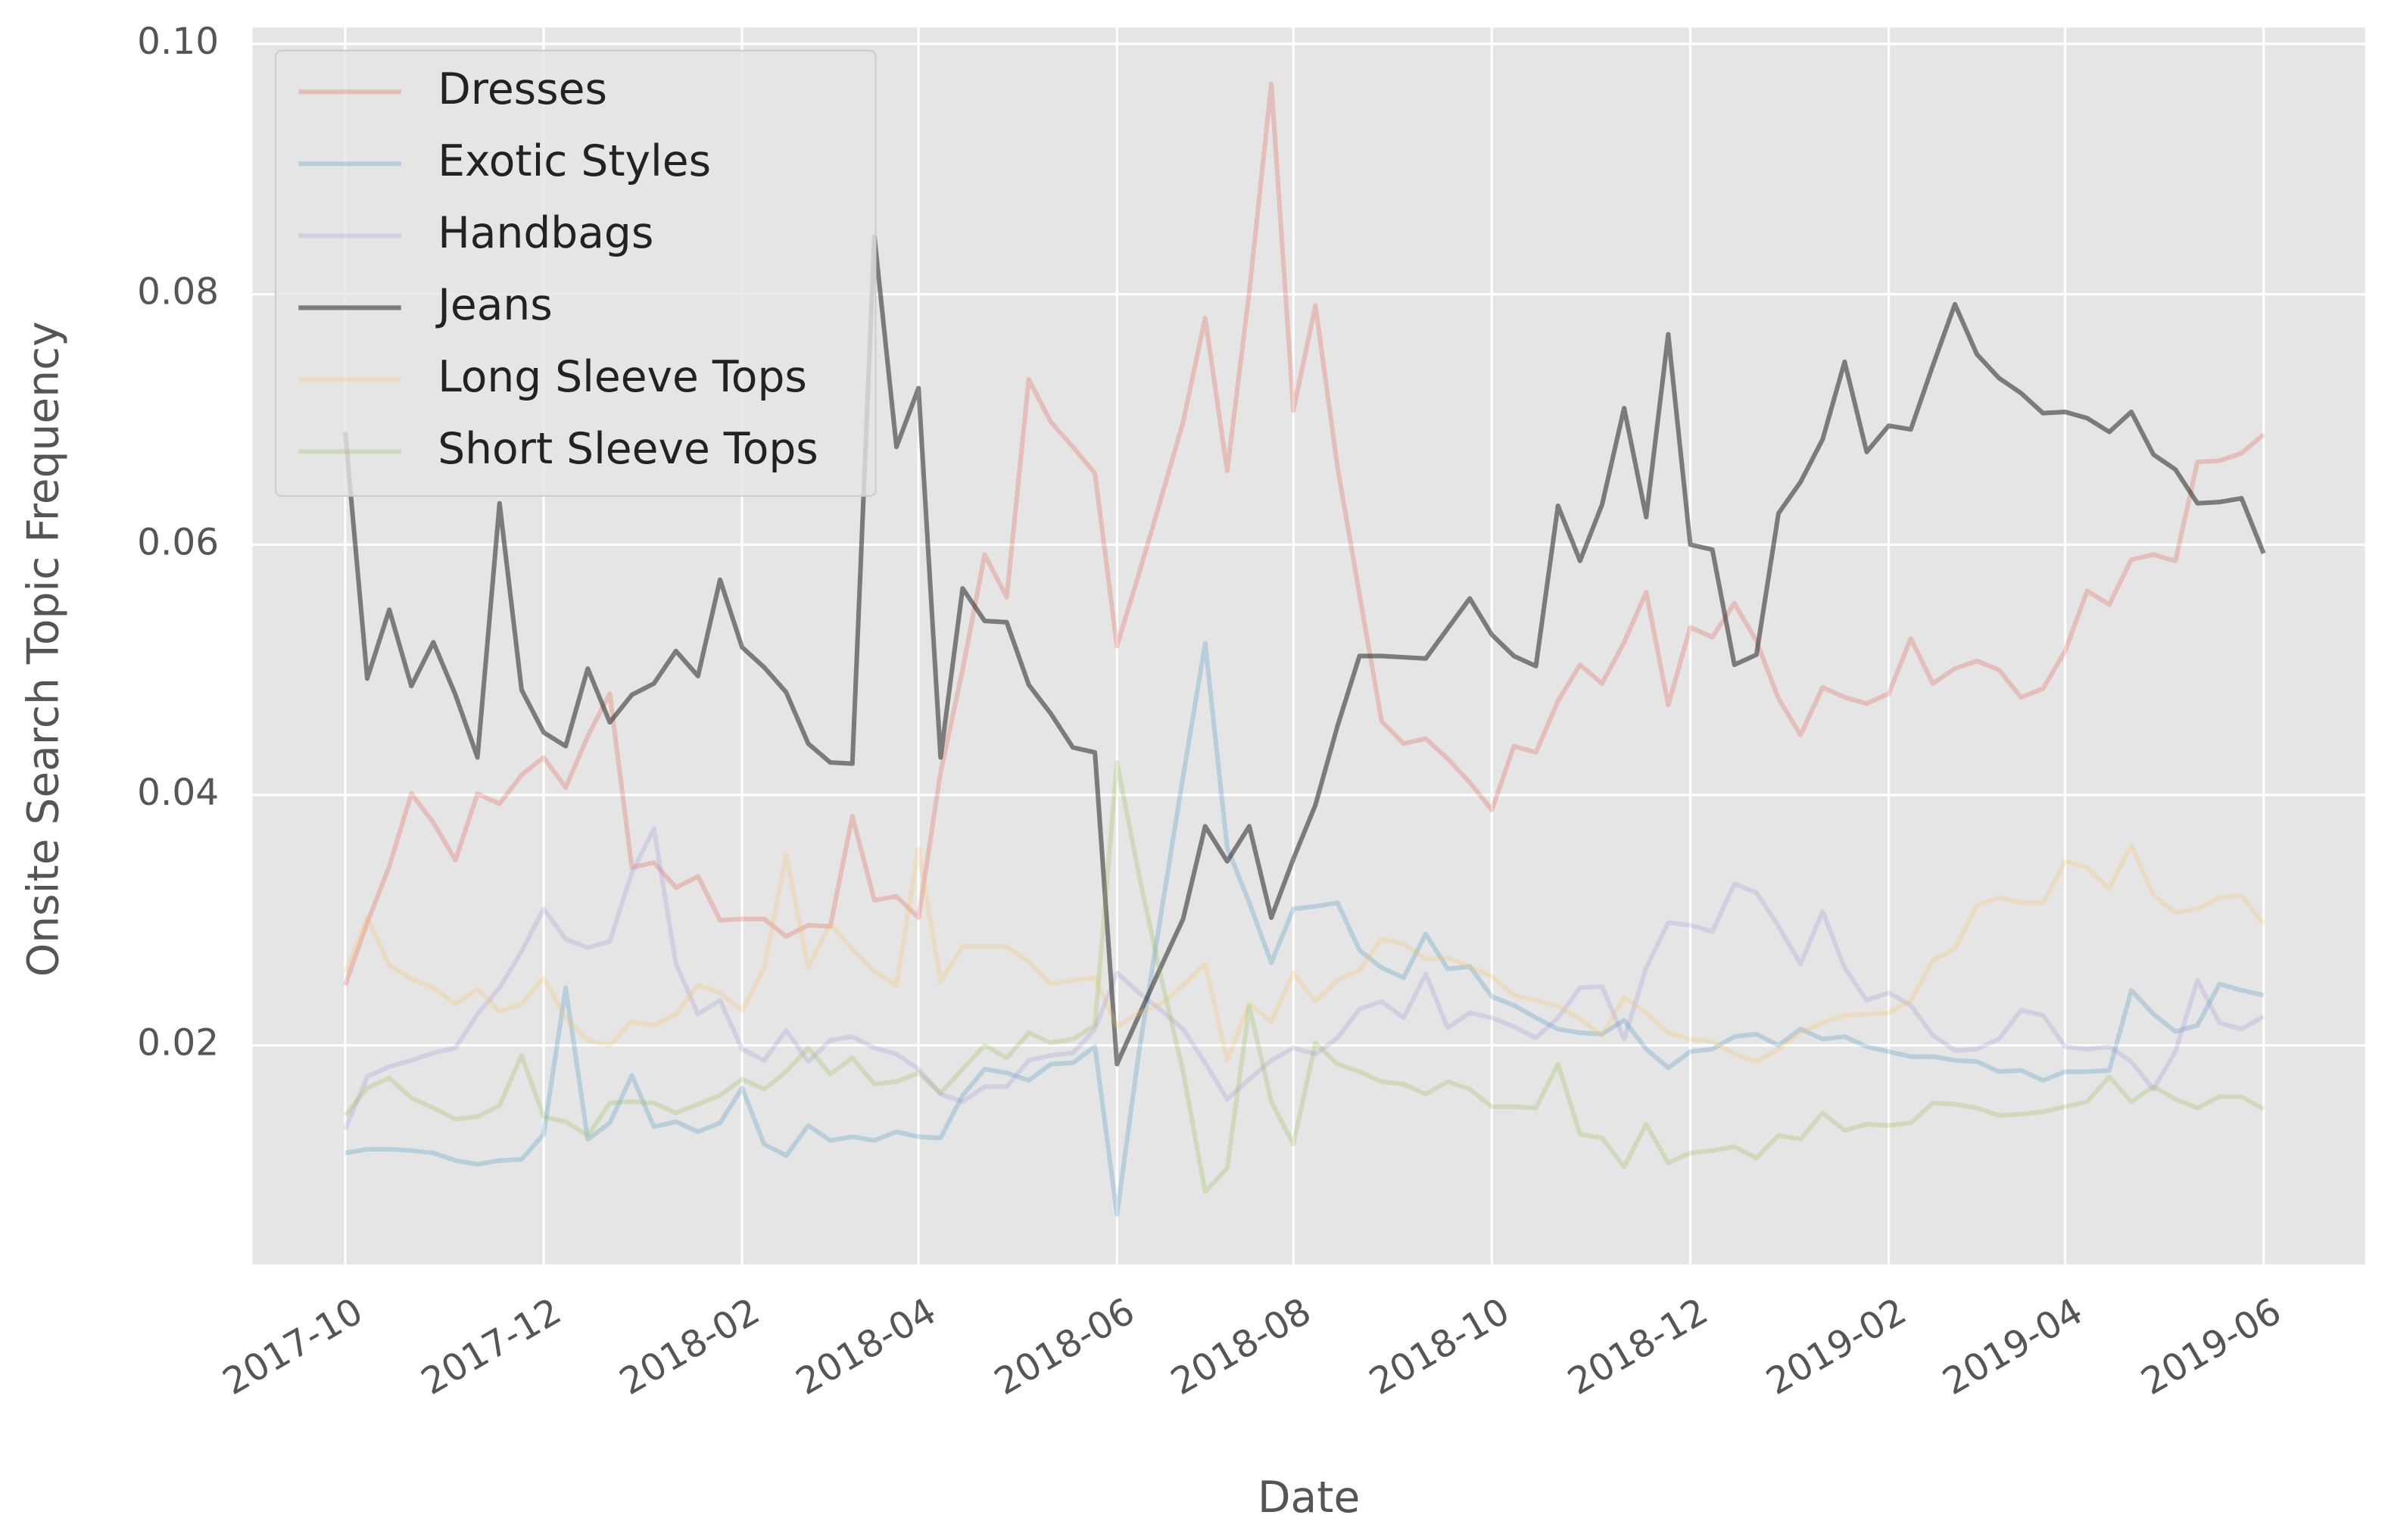 The width and height of the screenshot is (2388, 1540). I want to click on legend-label: Jeans, so click(494, 305).